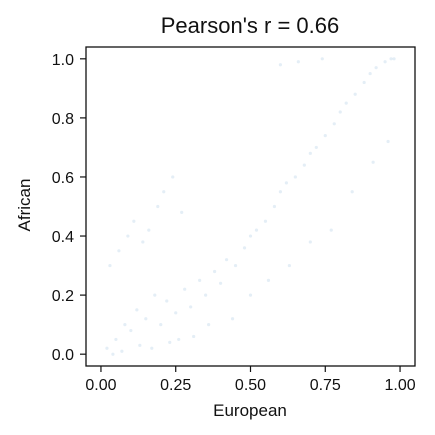 This screenshot has height=435, width=435. Describe the element at coordinates (250, 25) in the screenshot. I see `chart-title: Pearson's r = 0.66` at that location.